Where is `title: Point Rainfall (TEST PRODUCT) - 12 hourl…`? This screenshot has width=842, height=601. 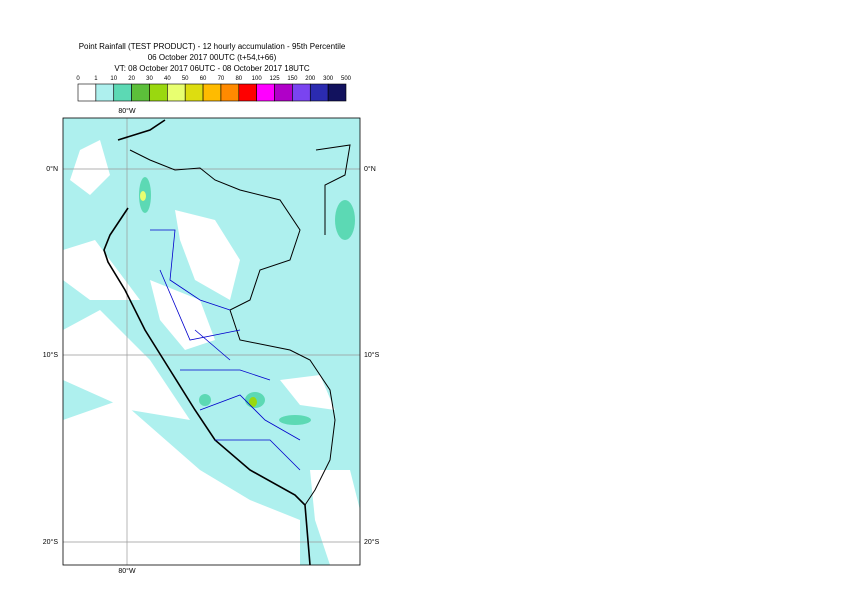
title: Point Rainfall (TEST PRODUCT) - 12 hourl… is located at coordinates (212, 46).